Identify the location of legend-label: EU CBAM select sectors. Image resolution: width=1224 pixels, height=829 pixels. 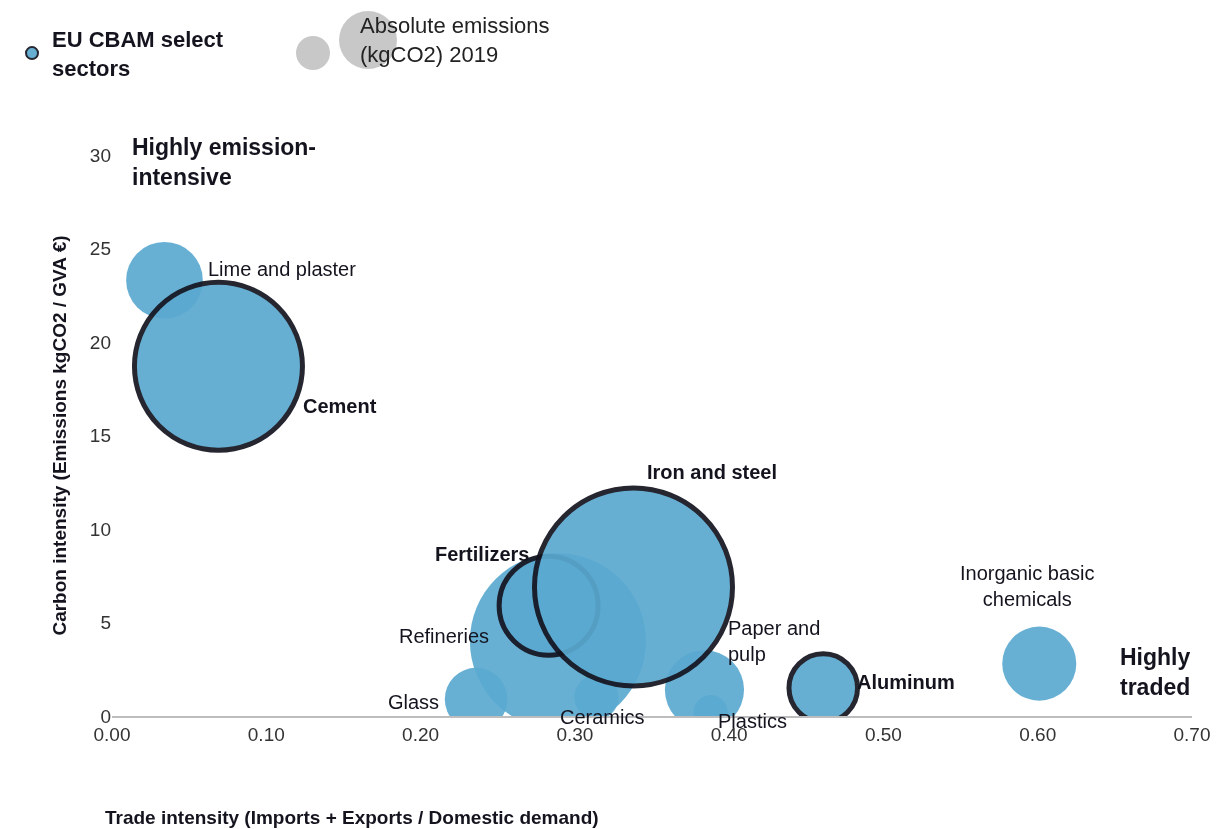
(138, 54).